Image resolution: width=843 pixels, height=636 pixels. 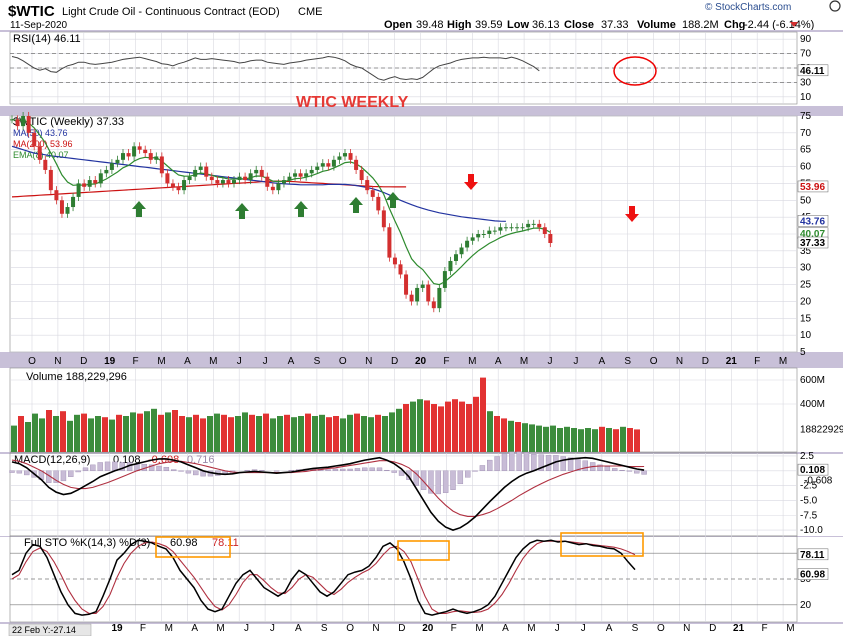 I want to click on macd-y-tick-label: 2.5, so click(x=807, y=456).